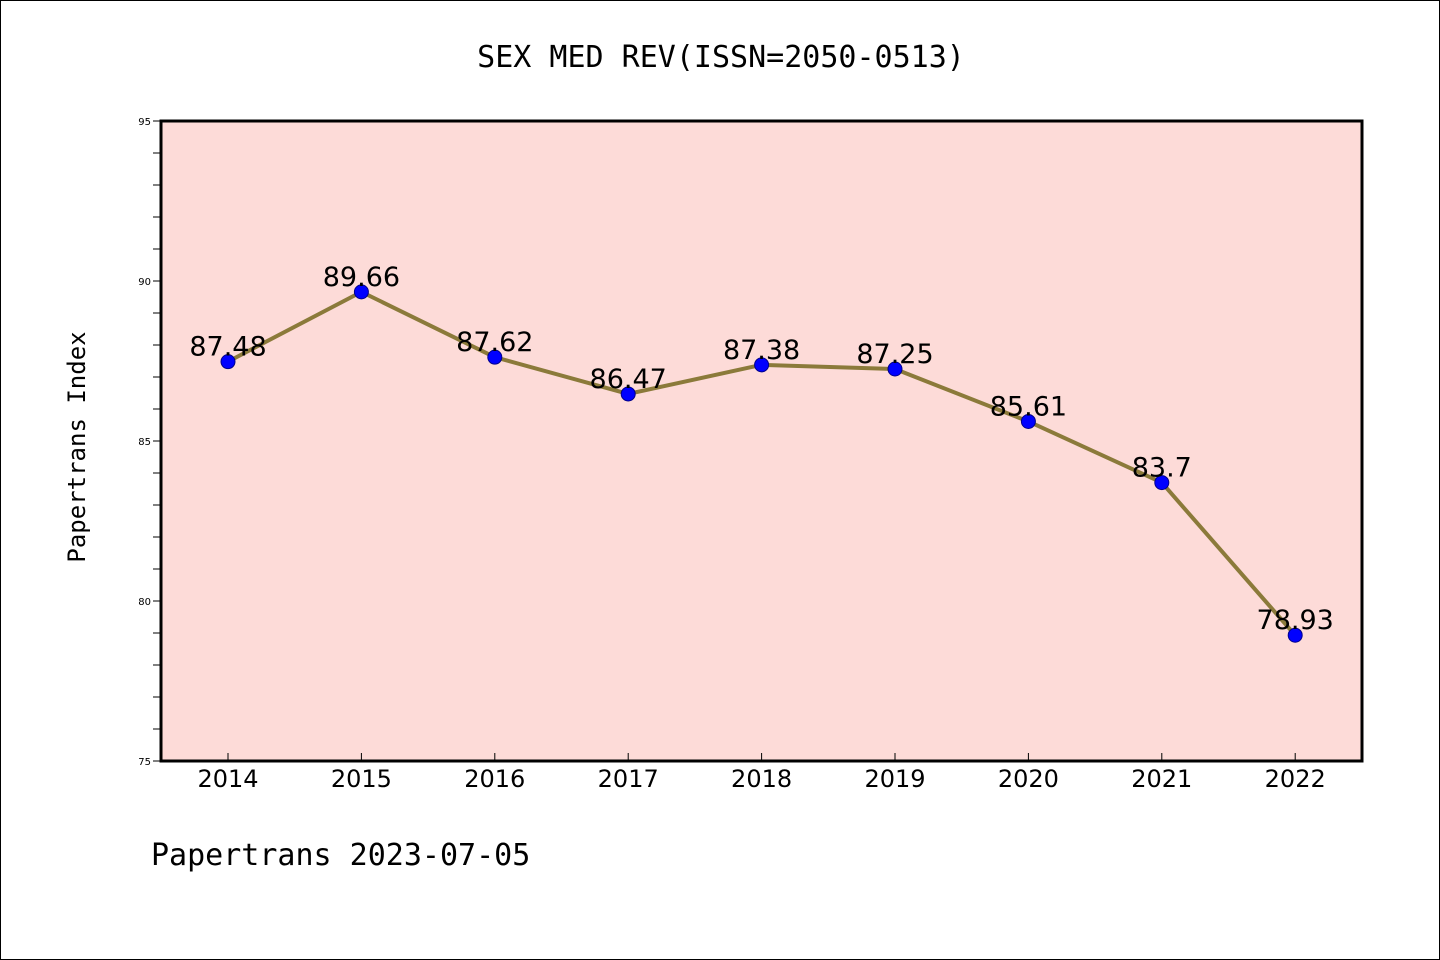 Image resolution: width=1440 pixels, height=960 pixels. Describe the element at coordinates (494, 779) in the screenshot. I see `x-tick-label: 2016` at that location.